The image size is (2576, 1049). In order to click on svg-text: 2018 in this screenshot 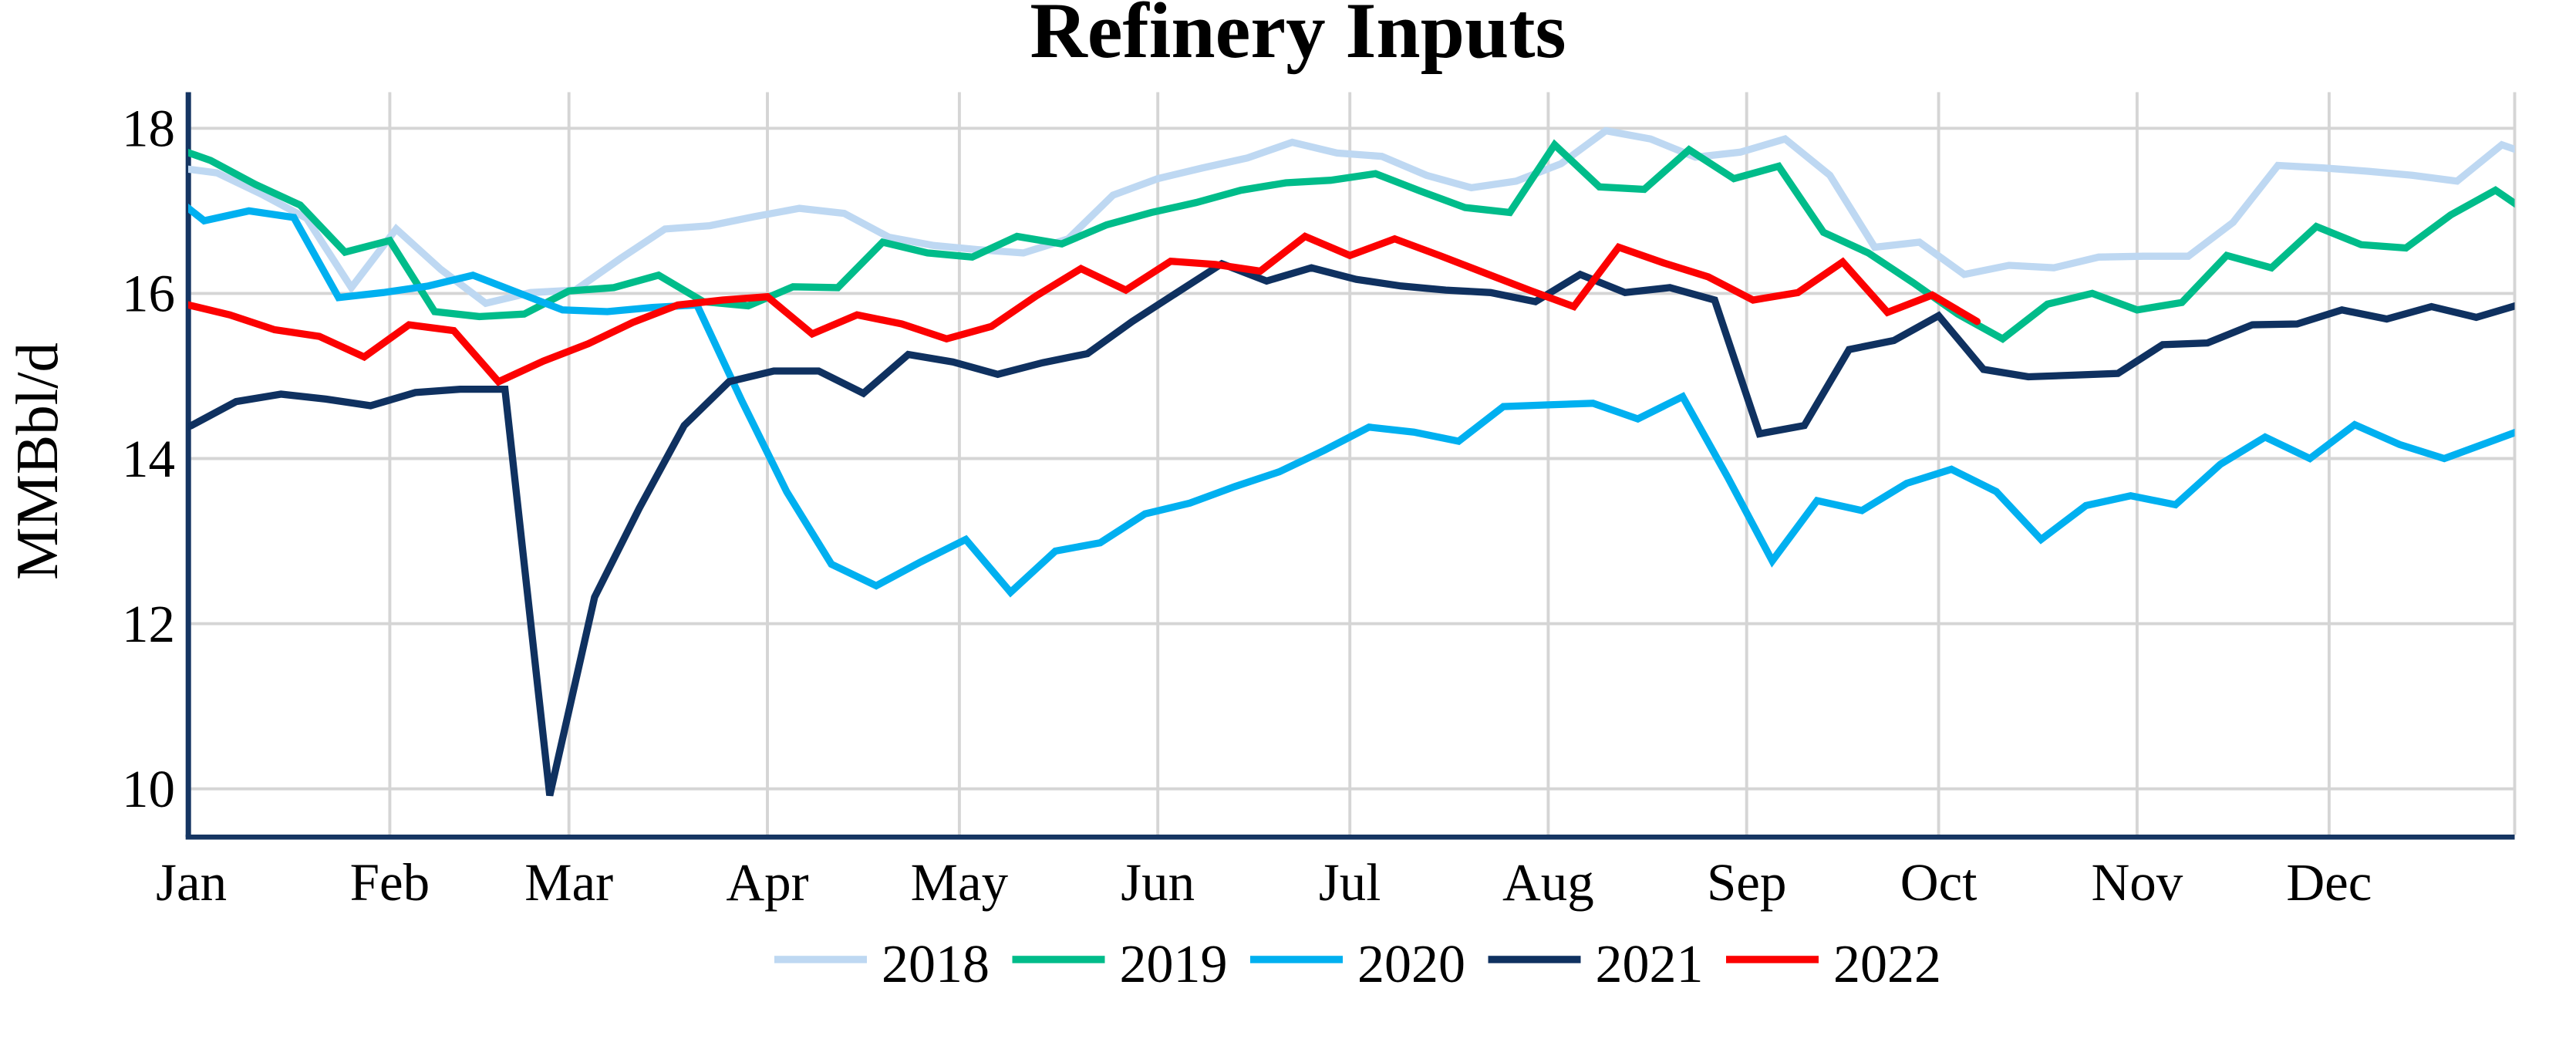, I will do `click(936, 964)`.